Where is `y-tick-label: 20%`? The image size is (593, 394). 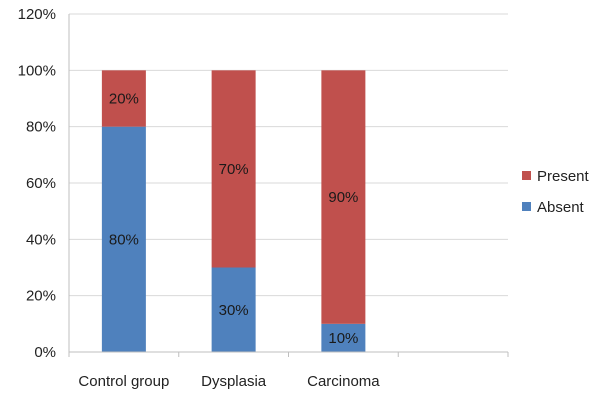
y-tick-label: 20% is located at coordinates (41, 296).